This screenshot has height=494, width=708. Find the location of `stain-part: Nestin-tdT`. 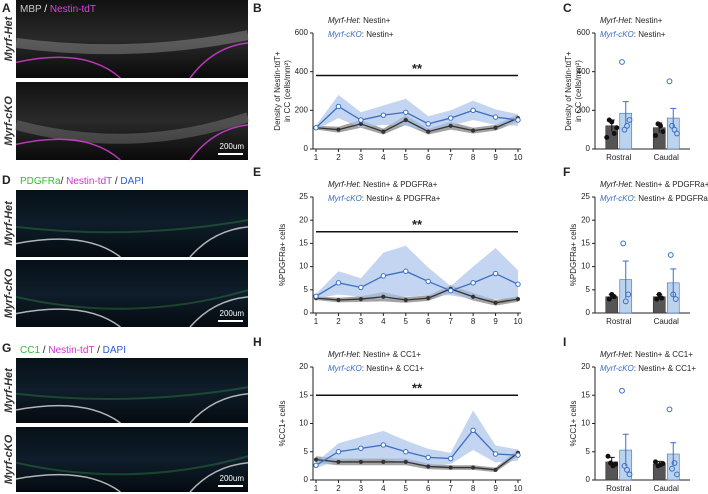

stain-part: Nestin-tdT is located at coordinates (73, 9).